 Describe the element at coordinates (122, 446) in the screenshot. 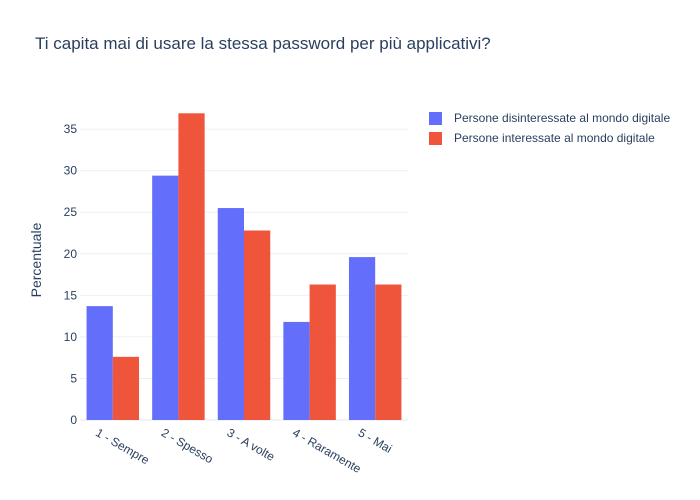

I see `x-tick-label: 1 - Sempre` at that location.